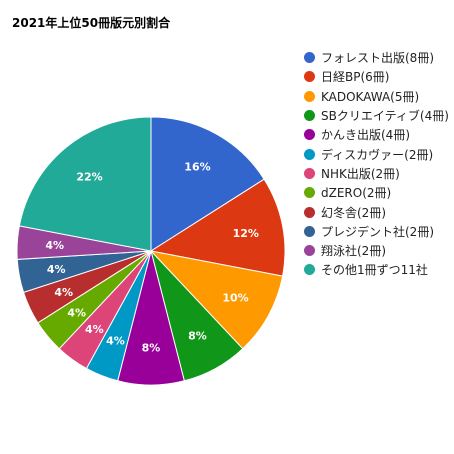  Describe the element at coordinates (115, 341) in the screenshot. I see `slice-label-5: 4%` at that location.